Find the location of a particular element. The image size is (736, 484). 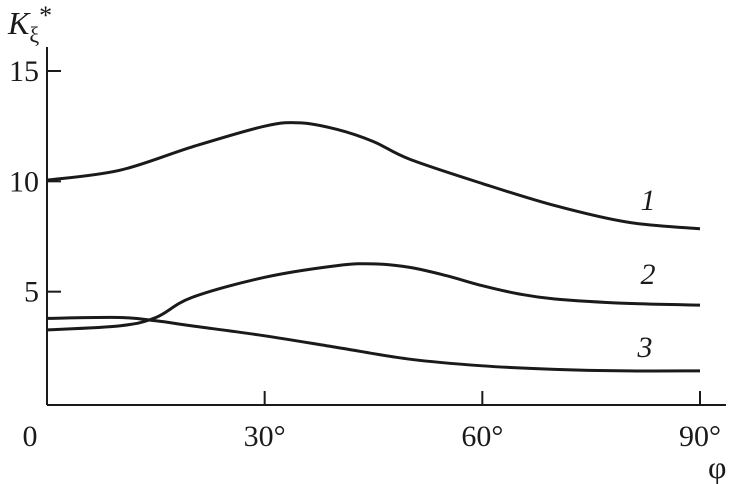

series-label-3: 3 is located at coordinates (645, 347).